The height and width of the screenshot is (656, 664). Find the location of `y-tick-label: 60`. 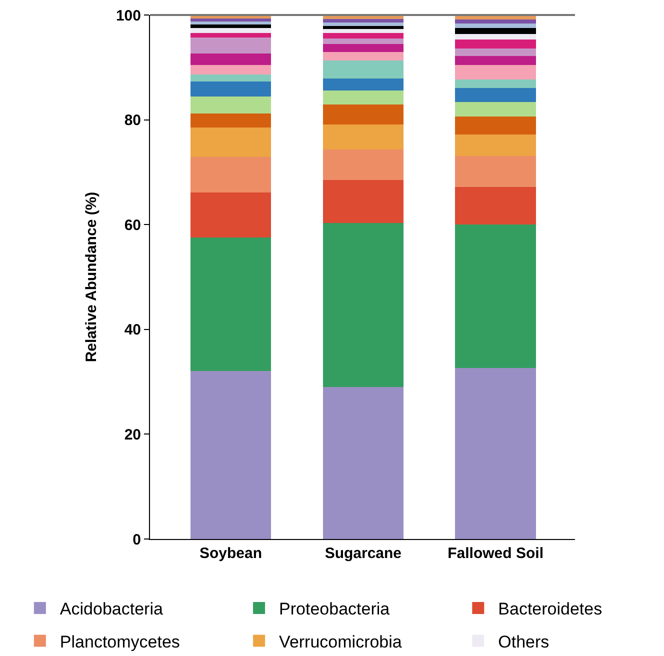

y-tick-label: 60 is located at coordinates (132, 225).